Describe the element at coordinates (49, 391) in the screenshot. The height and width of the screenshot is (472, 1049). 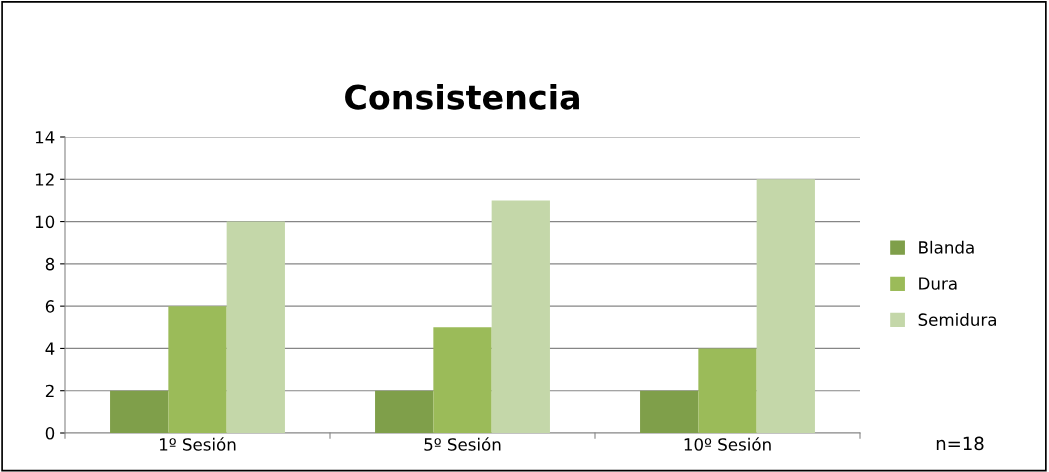
I see `y-tick-label: 2` at that location.